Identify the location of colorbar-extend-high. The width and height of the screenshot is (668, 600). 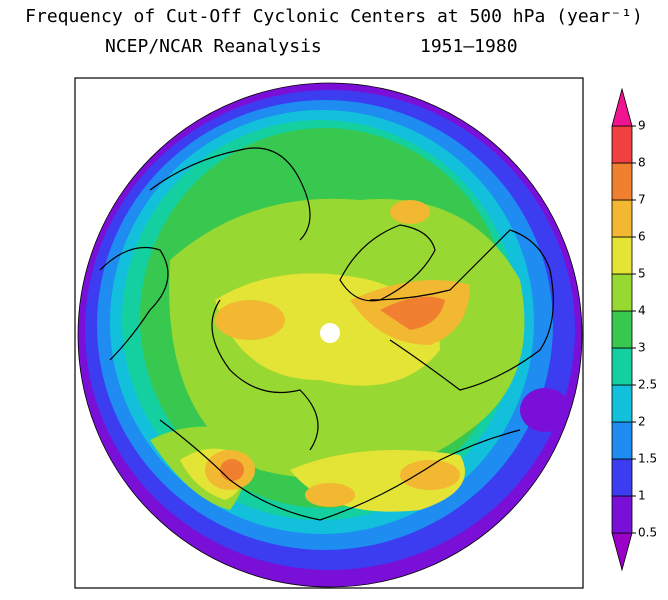
(622, 107).